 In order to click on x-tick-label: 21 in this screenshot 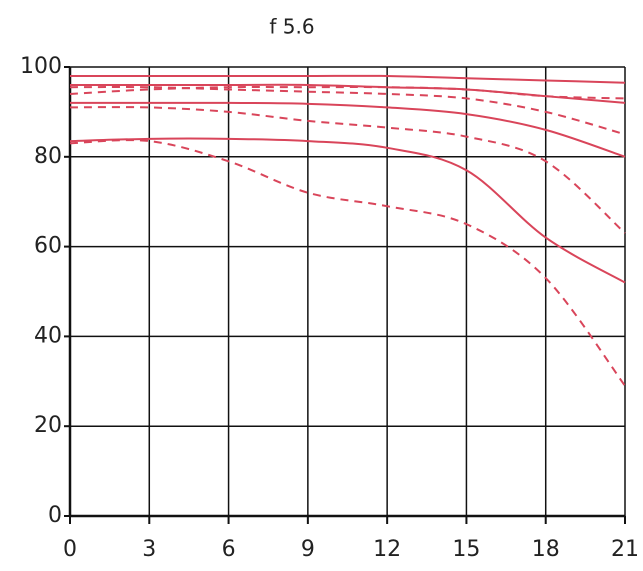, I will do `click(625, 549)`.